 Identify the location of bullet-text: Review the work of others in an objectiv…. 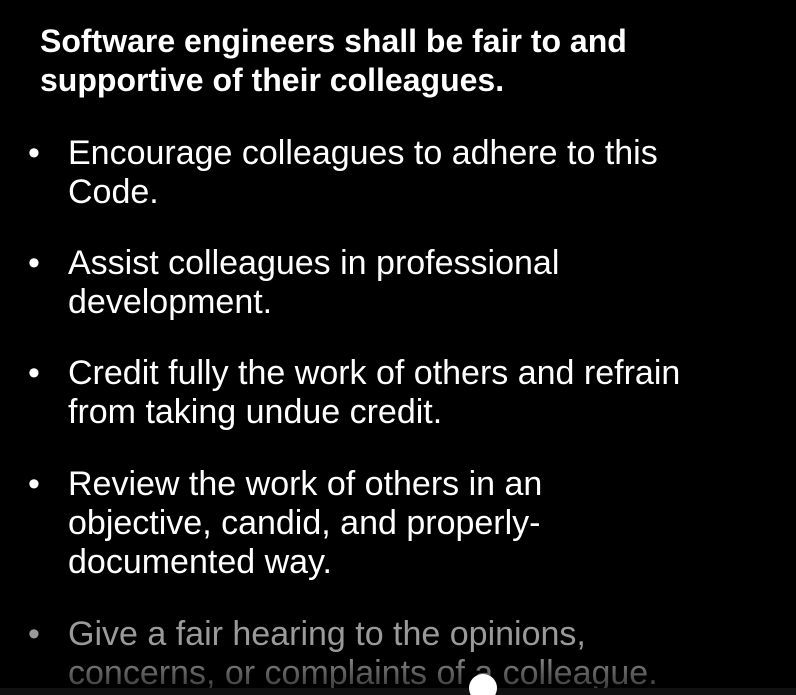
(305, 523).